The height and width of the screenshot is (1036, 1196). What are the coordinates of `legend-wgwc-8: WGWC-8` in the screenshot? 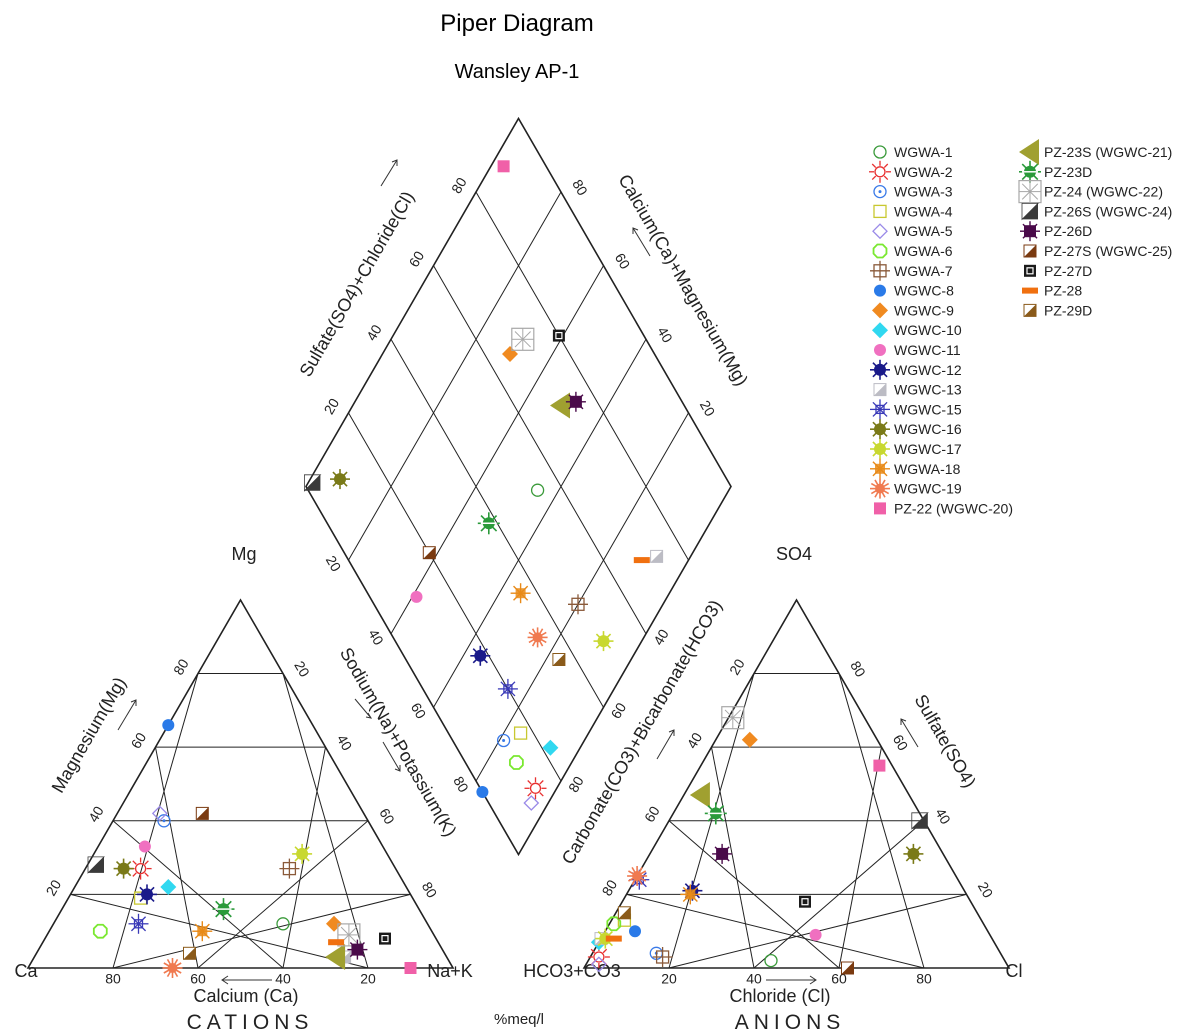 It's located at (914, 291).